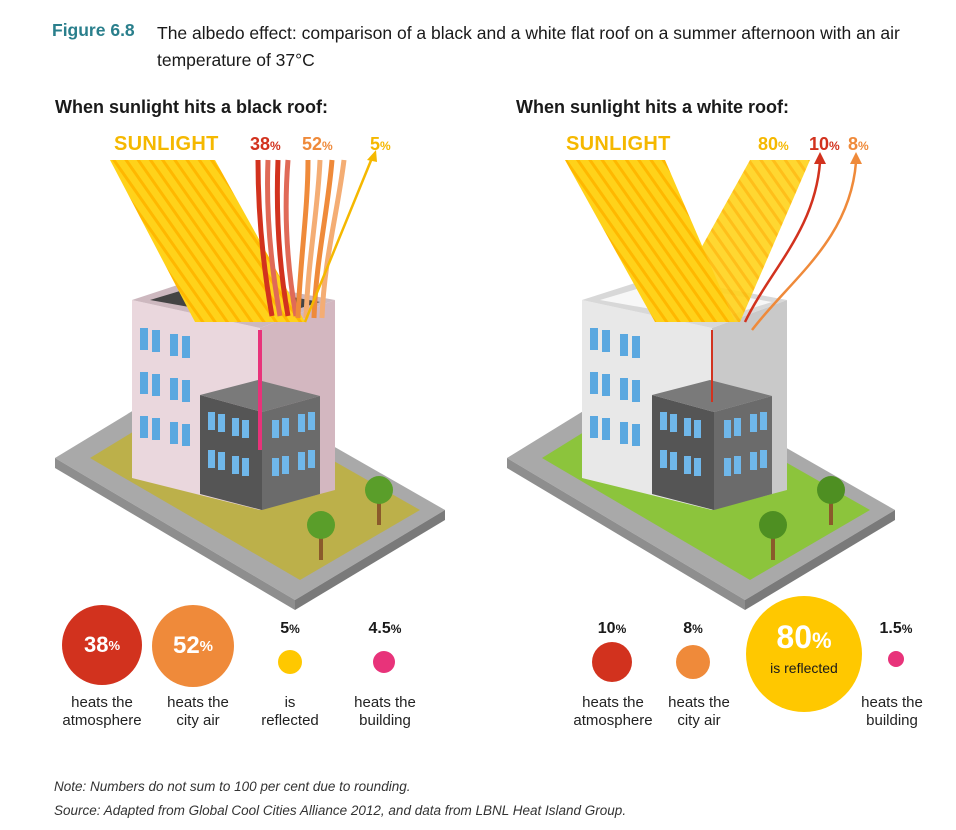 The width and height of the screenshot is (956, 830). What do you see at coordinates (207, 241) in the screenshot?
I see `sunlight-beam-left` at bounding box center [207, 241].